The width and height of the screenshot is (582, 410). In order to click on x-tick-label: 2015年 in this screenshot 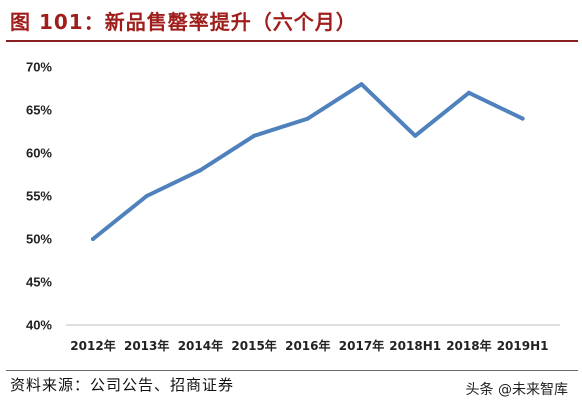, I will do `click(253, 345)`.